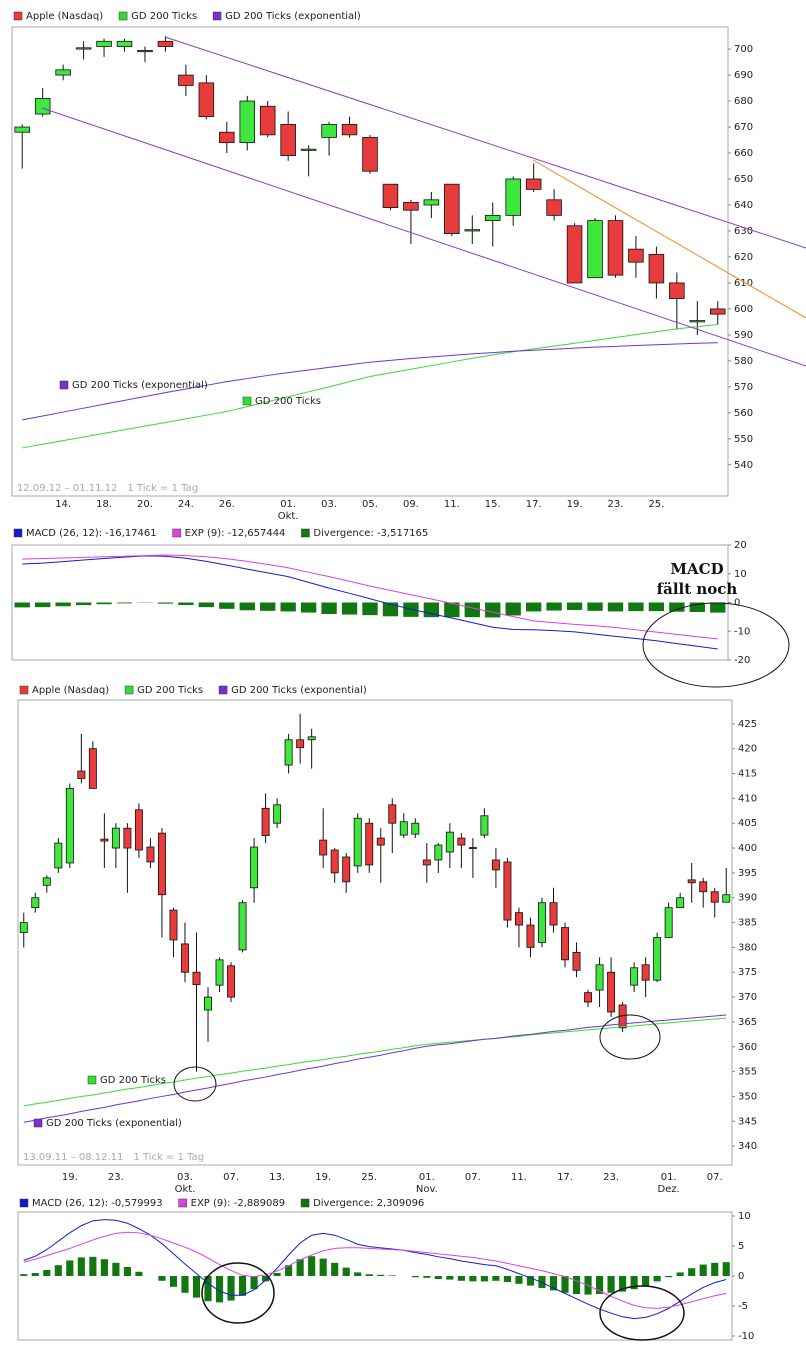 The width and height of the screenshot is (806, 1355). What do you see at coordinates (170, 690) in the screenshot?
I see `legend-label: GD 200 Ticks` at bounding box center [170, 690].